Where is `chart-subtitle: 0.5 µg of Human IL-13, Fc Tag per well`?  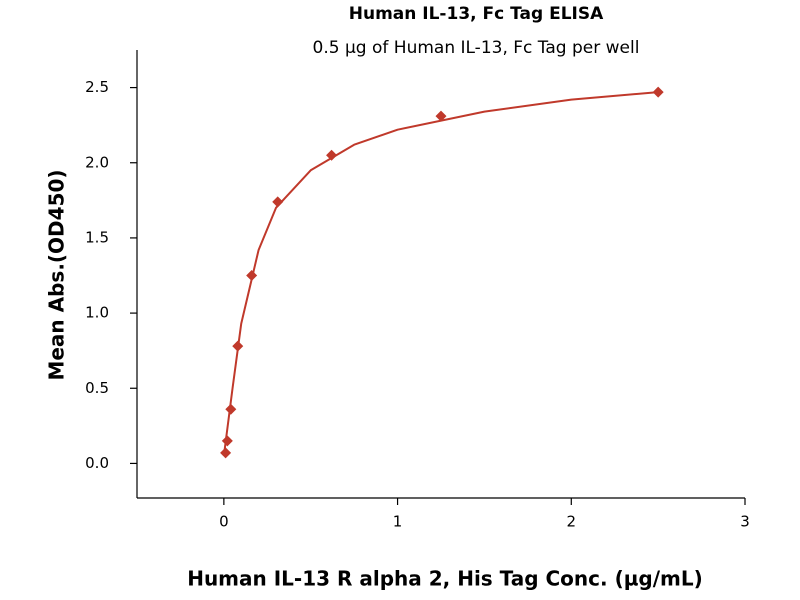 chart-subtitle: 0.5 µg of Human IL-13, Fc Tag per well is located at coordinates (476, 48).